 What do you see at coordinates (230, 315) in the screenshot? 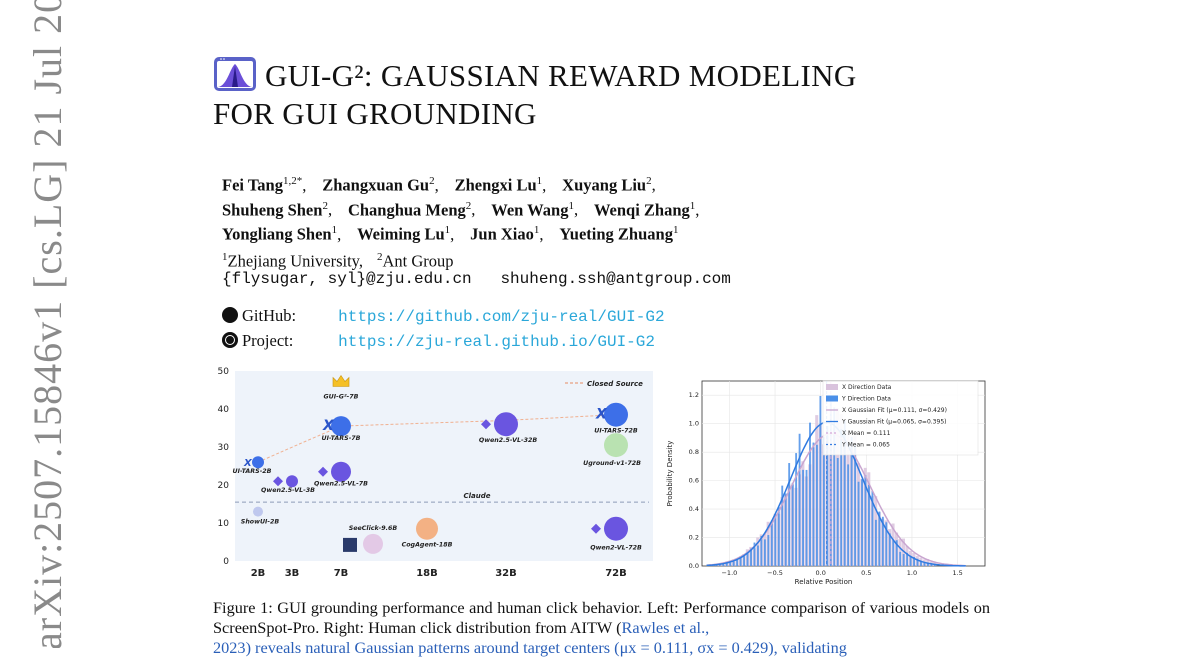
I see `github-icon` at bounding box center [230, 315].